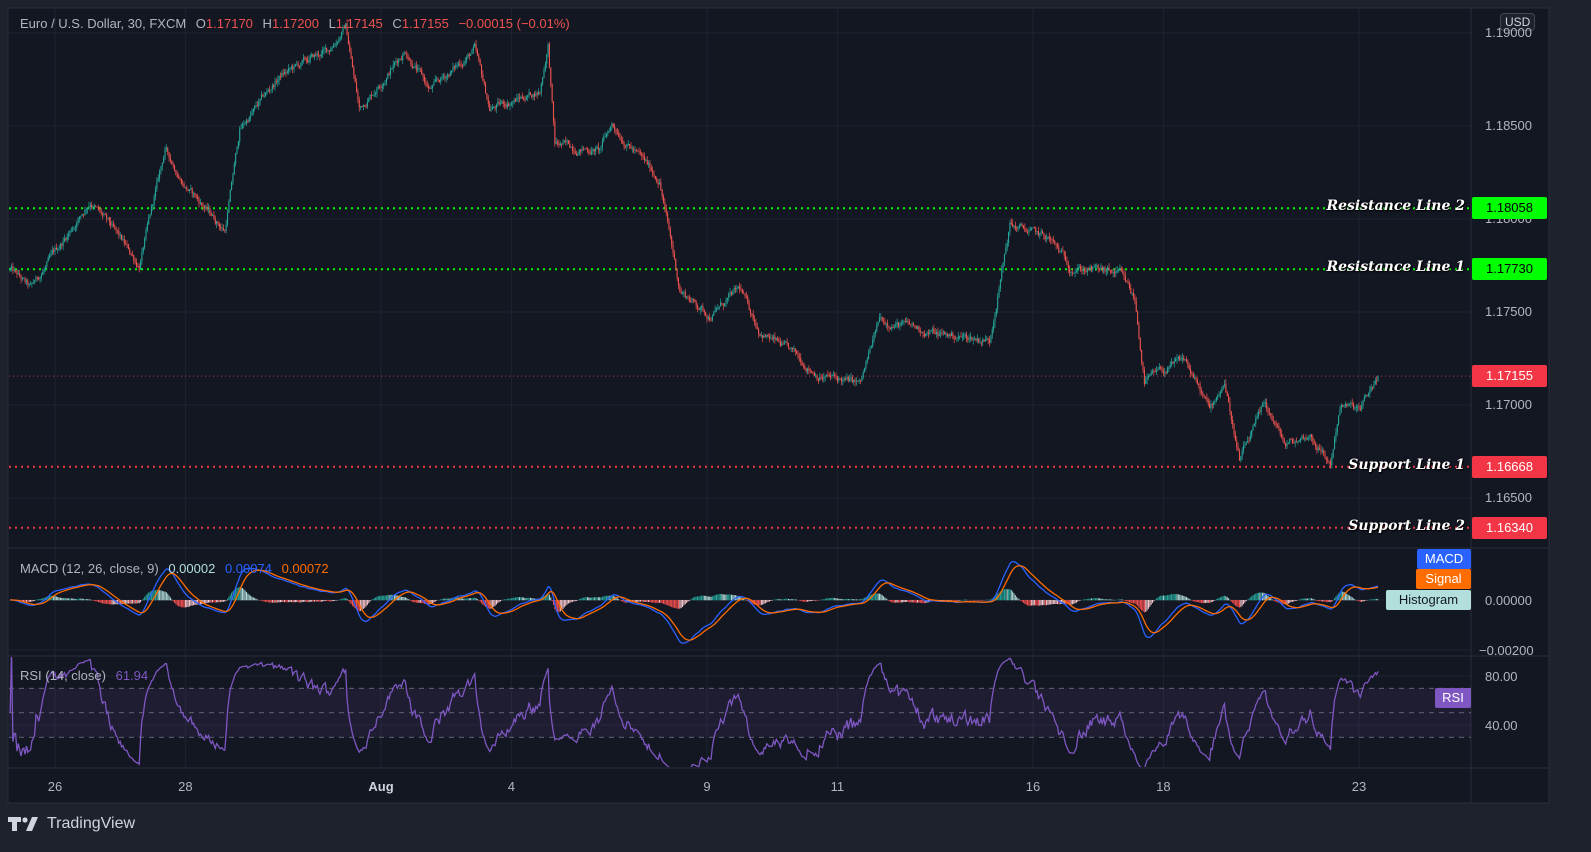  What do you see at coordinates (89, 568) in the screenshot?
I see `macd-title: MACD (12, 26, close, 9)` at bounding box center [89, 568].